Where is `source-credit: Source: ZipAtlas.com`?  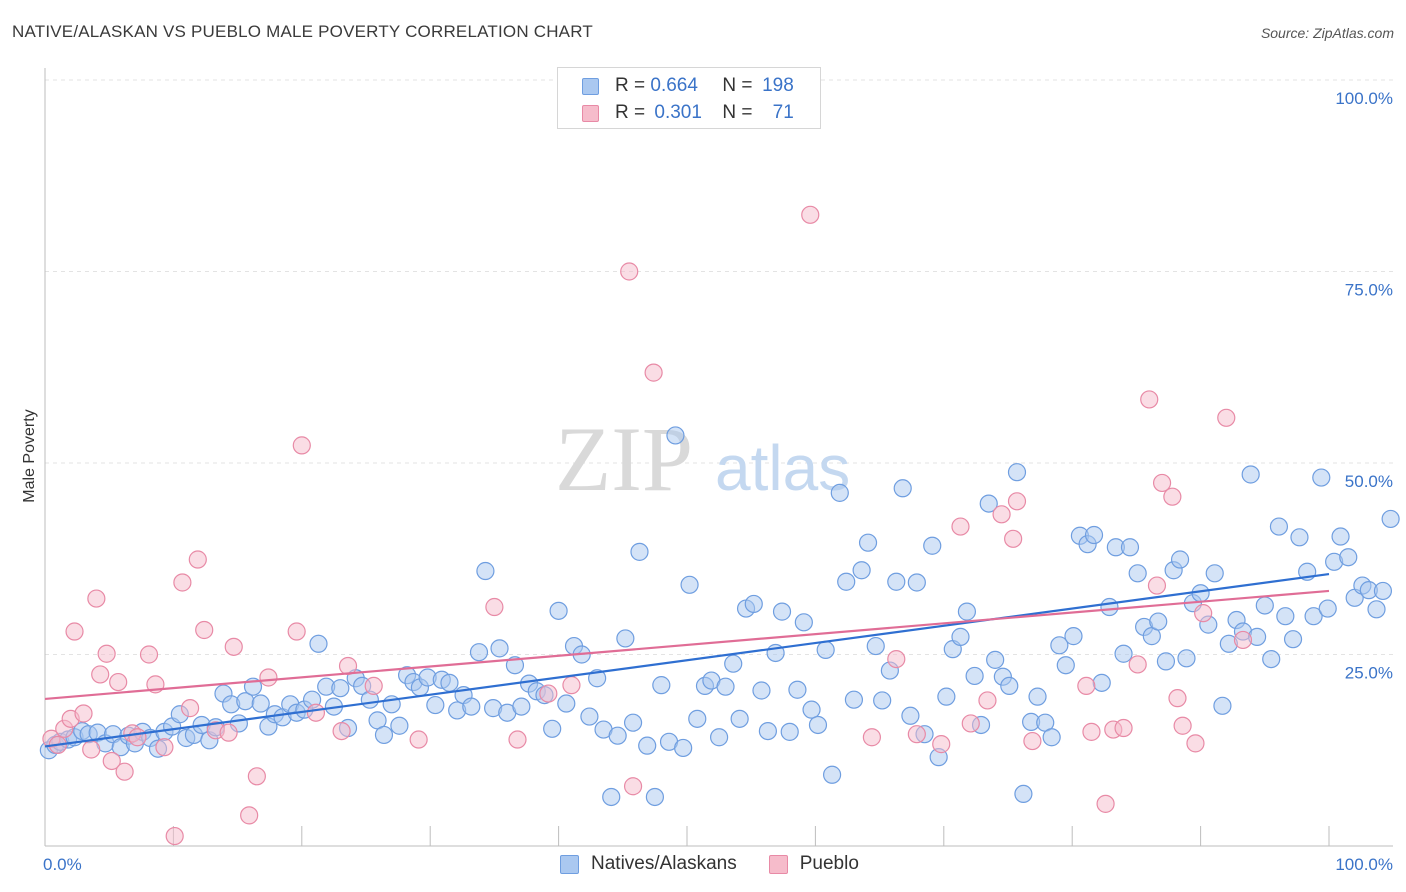
source-credit: Source: ZipAtlas.com is located at coordinates (1327, 33).